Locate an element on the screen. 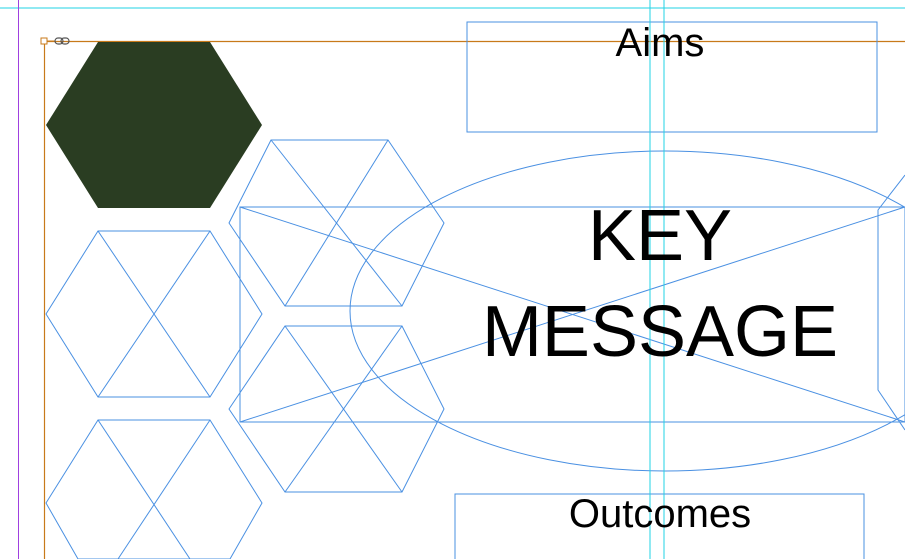 The image size is (905, 559). outcomes-text-frame is located at coordinates (659, 526).